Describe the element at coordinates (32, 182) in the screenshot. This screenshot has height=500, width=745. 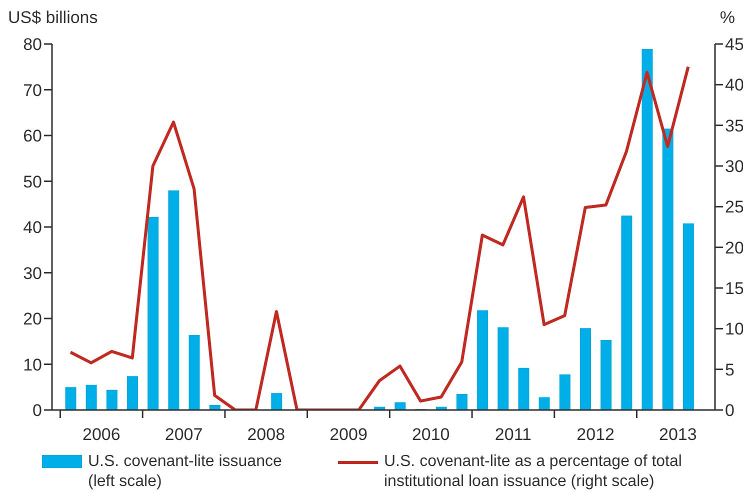
I see `y-tick-label: 50` at that location.